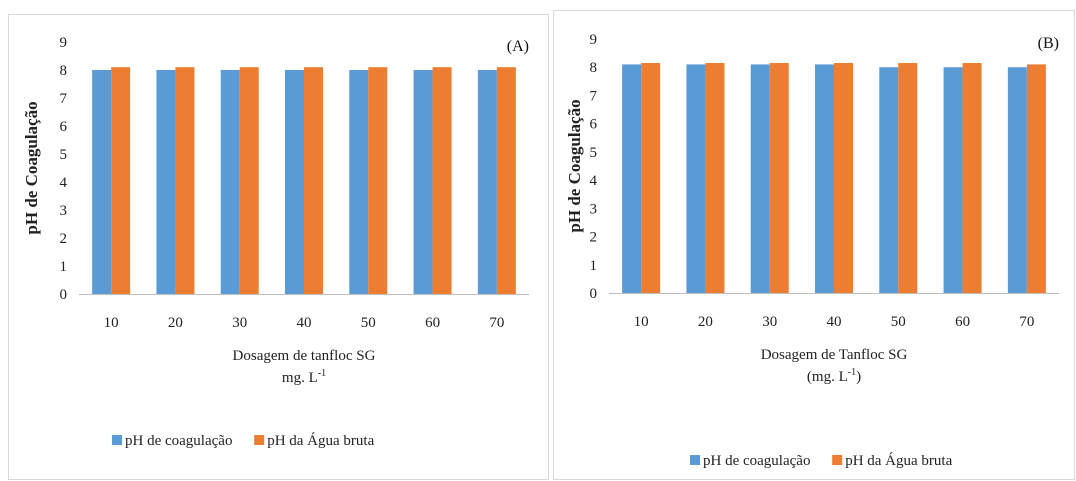 The height and width of the screenshot is (481, 1076). I want to click on panel-label: (A), so click(518, 46).